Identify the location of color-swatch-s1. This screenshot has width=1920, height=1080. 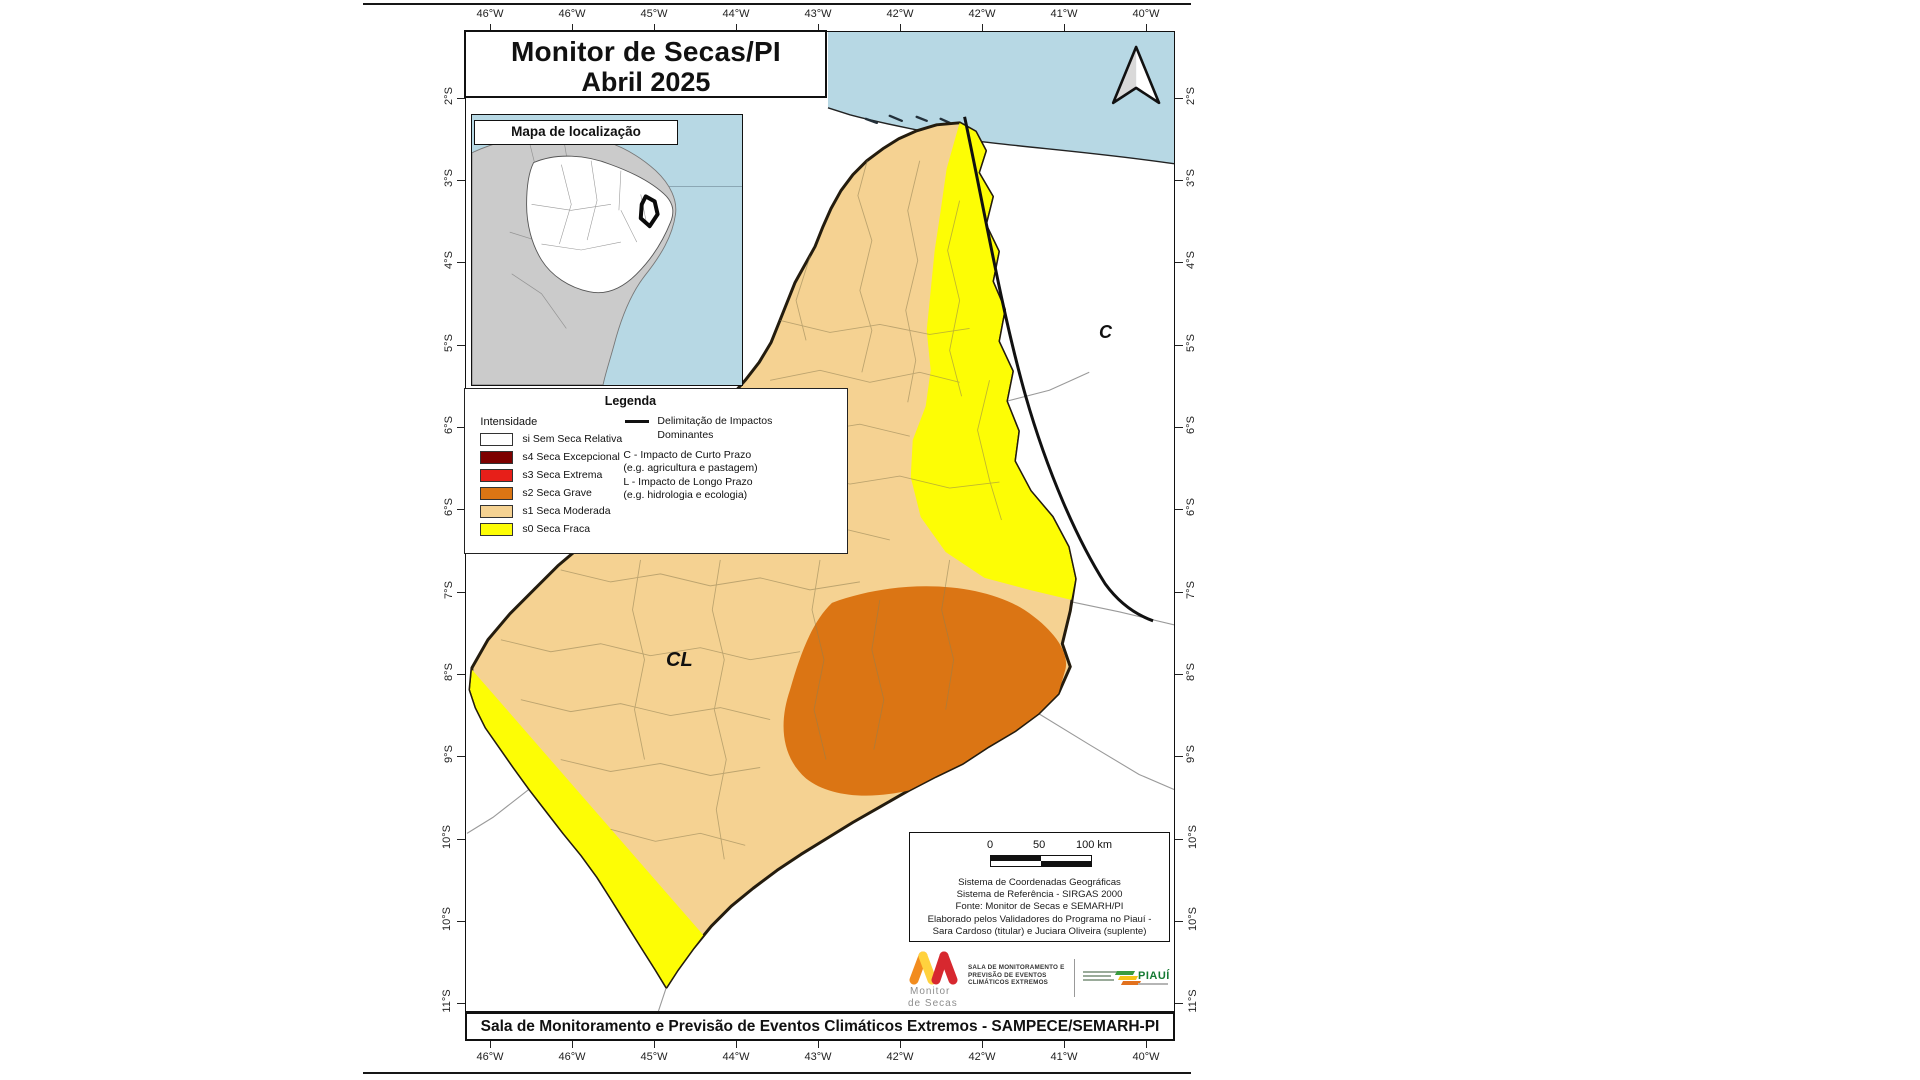
(497, 511).